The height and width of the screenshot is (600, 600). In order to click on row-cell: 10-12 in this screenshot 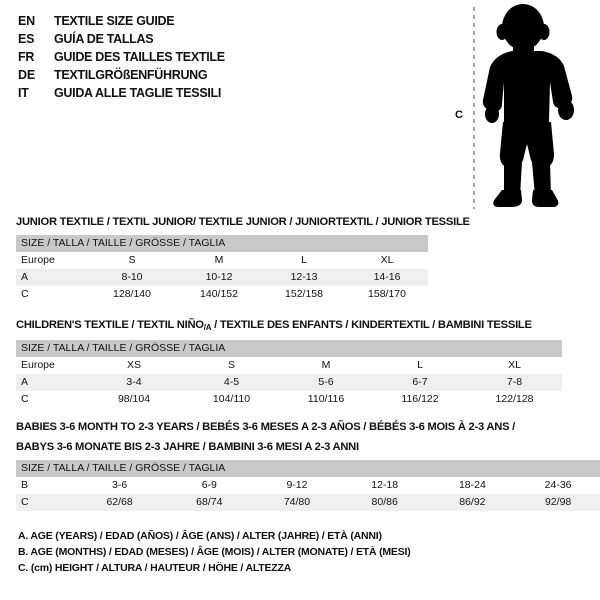, I will do `click(219, 277)`.